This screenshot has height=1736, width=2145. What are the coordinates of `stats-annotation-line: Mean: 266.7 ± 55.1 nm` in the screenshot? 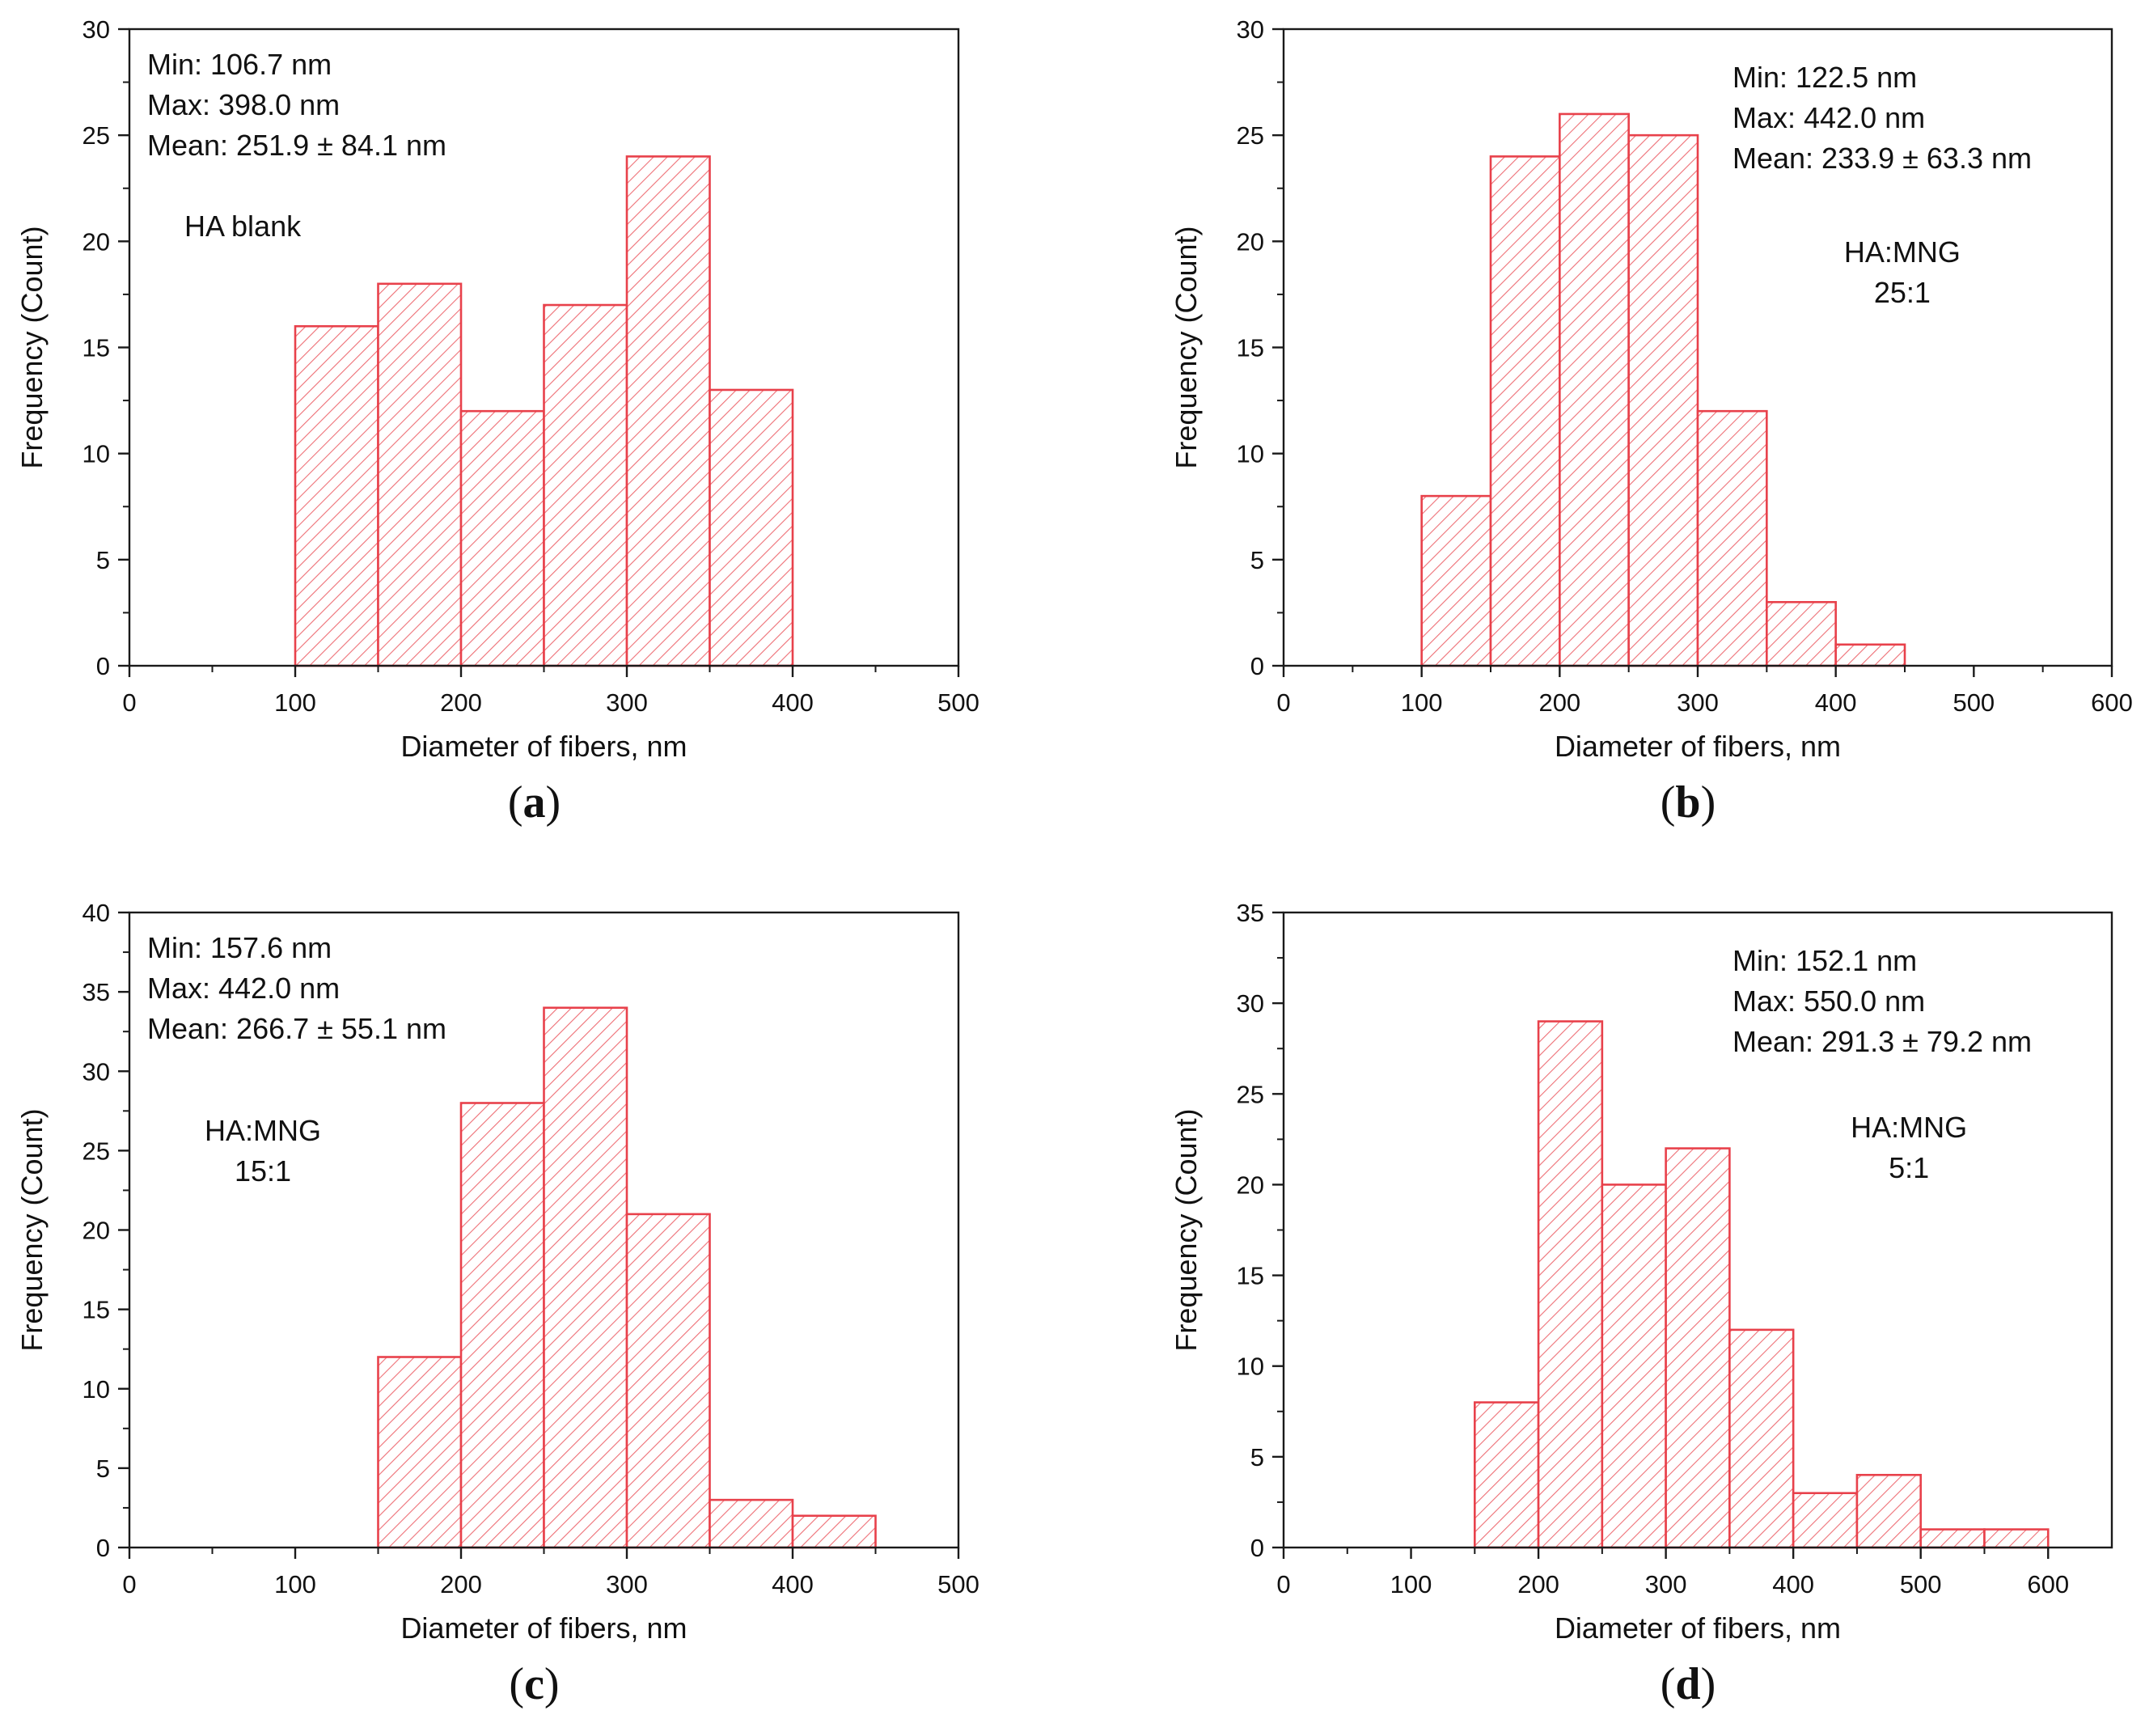 It's located at (296, 1028).